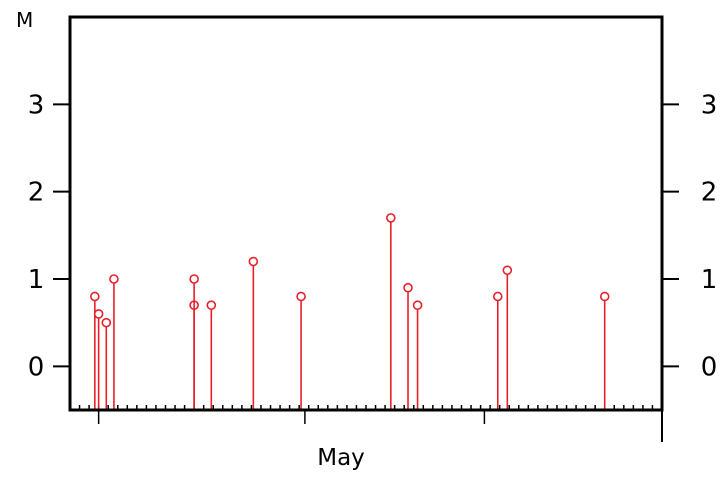  Describe the element at coordinates (709, 193) in the screenshot. I see `y-tick-label-right: 2` at that location.